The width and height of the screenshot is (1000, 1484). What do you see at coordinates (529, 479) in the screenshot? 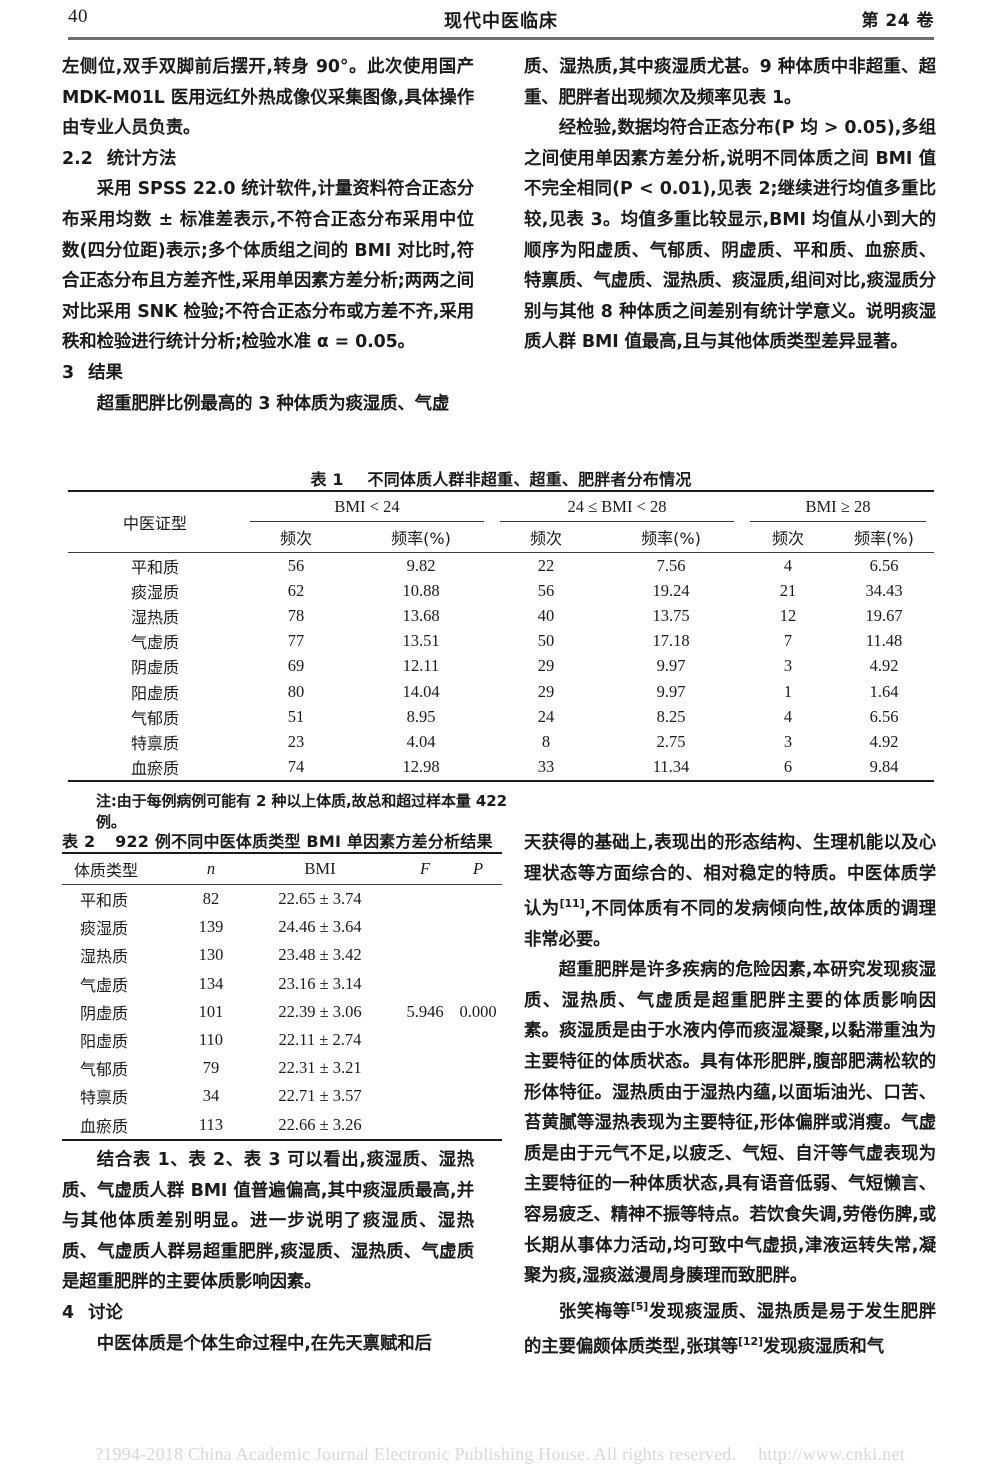
I see `table-1-title: 不同体质人群非超重、超重、肥胖者分布情况` at bounding box center [529, 479].